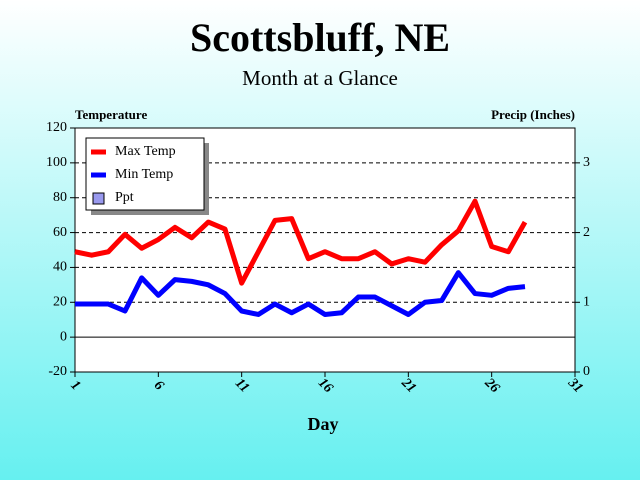  Describe the element at coordinates (111, 114) in the screenshot. I see `y-axis-label: Temperature` at that location.